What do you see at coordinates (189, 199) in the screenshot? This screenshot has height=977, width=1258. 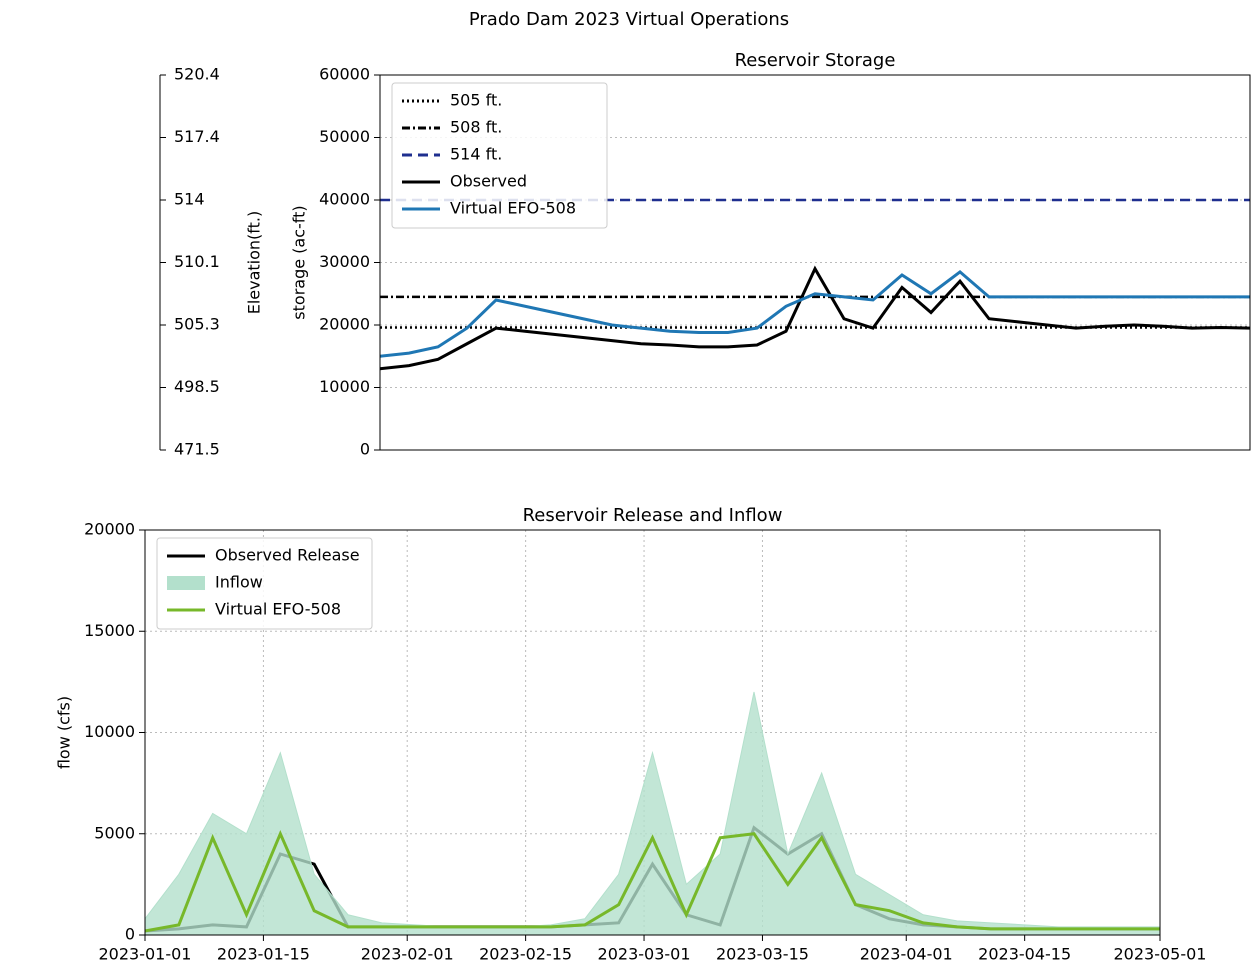 I see `y2-tick-label: 514` at bounding box center [189, 199].